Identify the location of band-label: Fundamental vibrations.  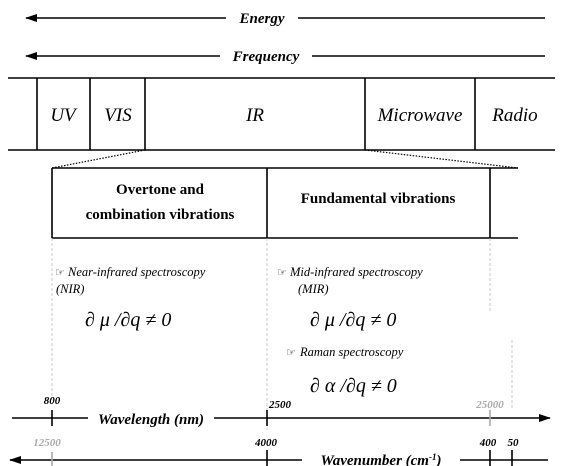
(378, 199).